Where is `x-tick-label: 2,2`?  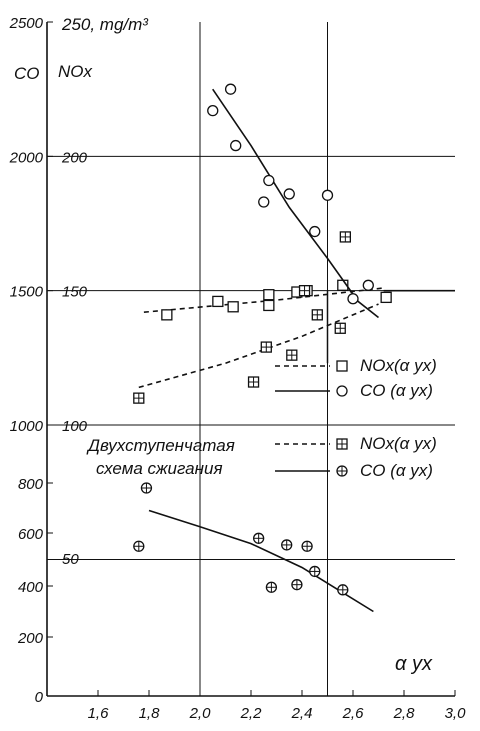 x-tick-label: 2,2 is located at coordinates (251, 713).